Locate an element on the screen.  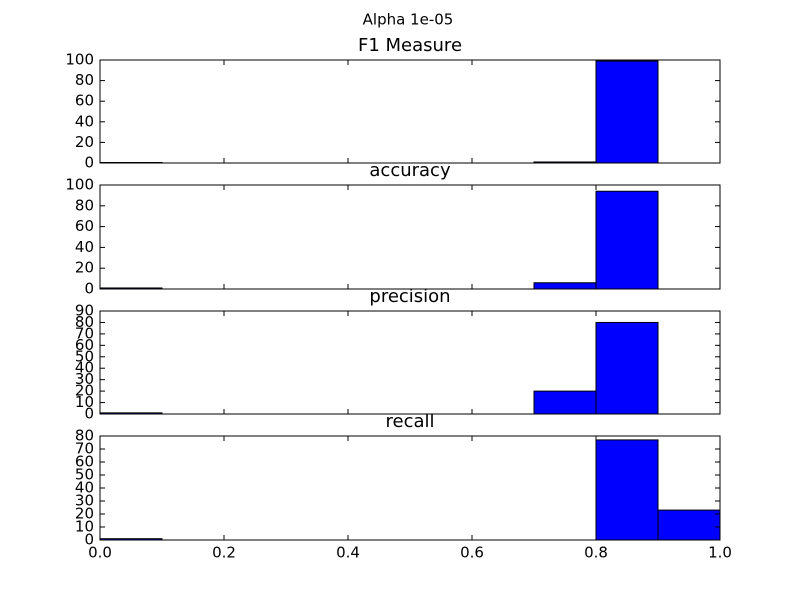
x-tick-label: 0.6 is located at coordinates (472, 553).